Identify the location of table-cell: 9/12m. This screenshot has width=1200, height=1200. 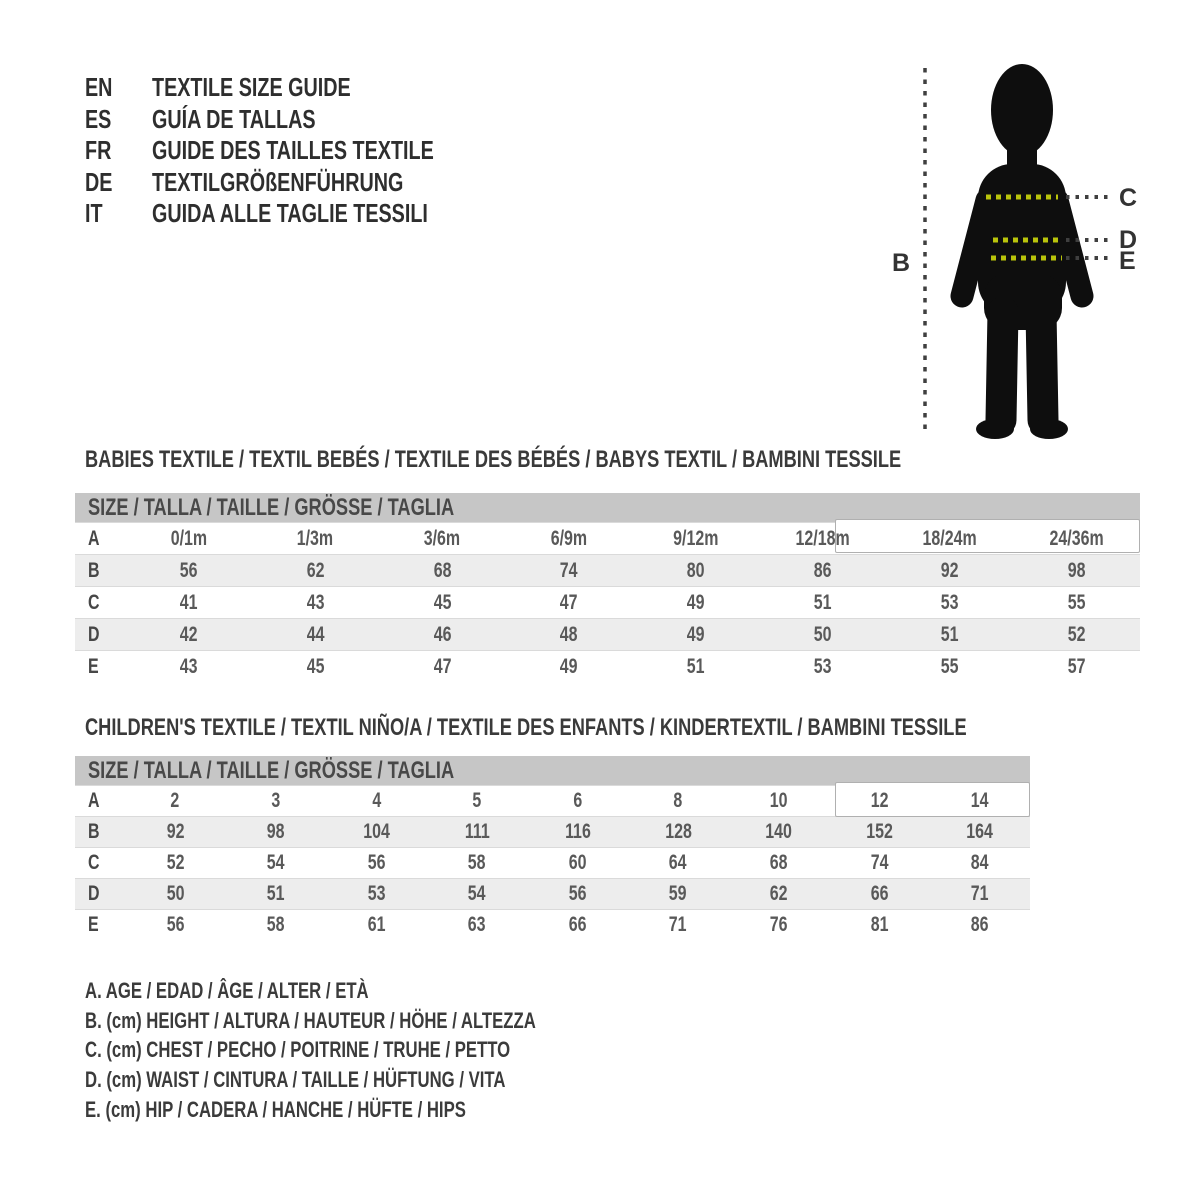
(696, 538).